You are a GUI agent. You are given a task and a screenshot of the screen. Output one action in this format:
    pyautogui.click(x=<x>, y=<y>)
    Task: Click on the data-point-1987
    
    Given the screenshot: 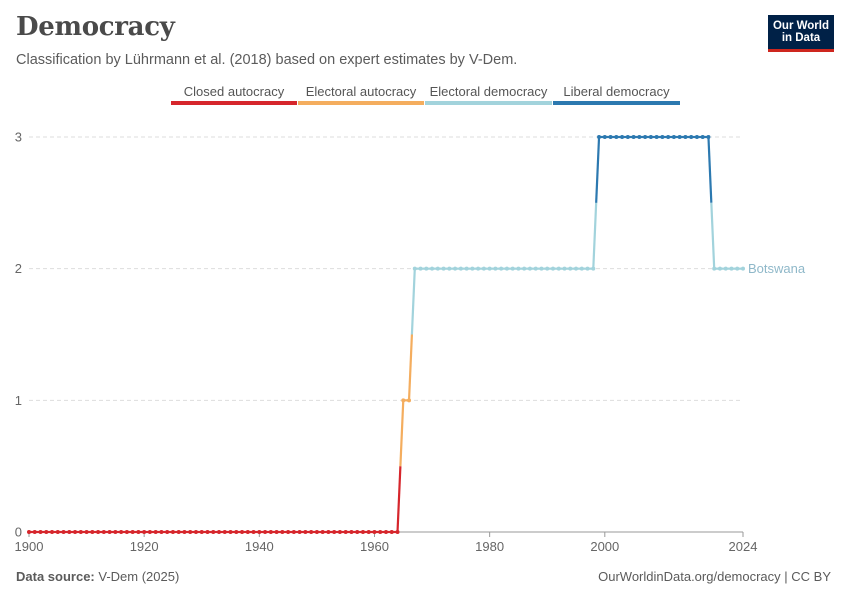 What is the action you would take?
    pyautogui.click(x=529, y=268)
    